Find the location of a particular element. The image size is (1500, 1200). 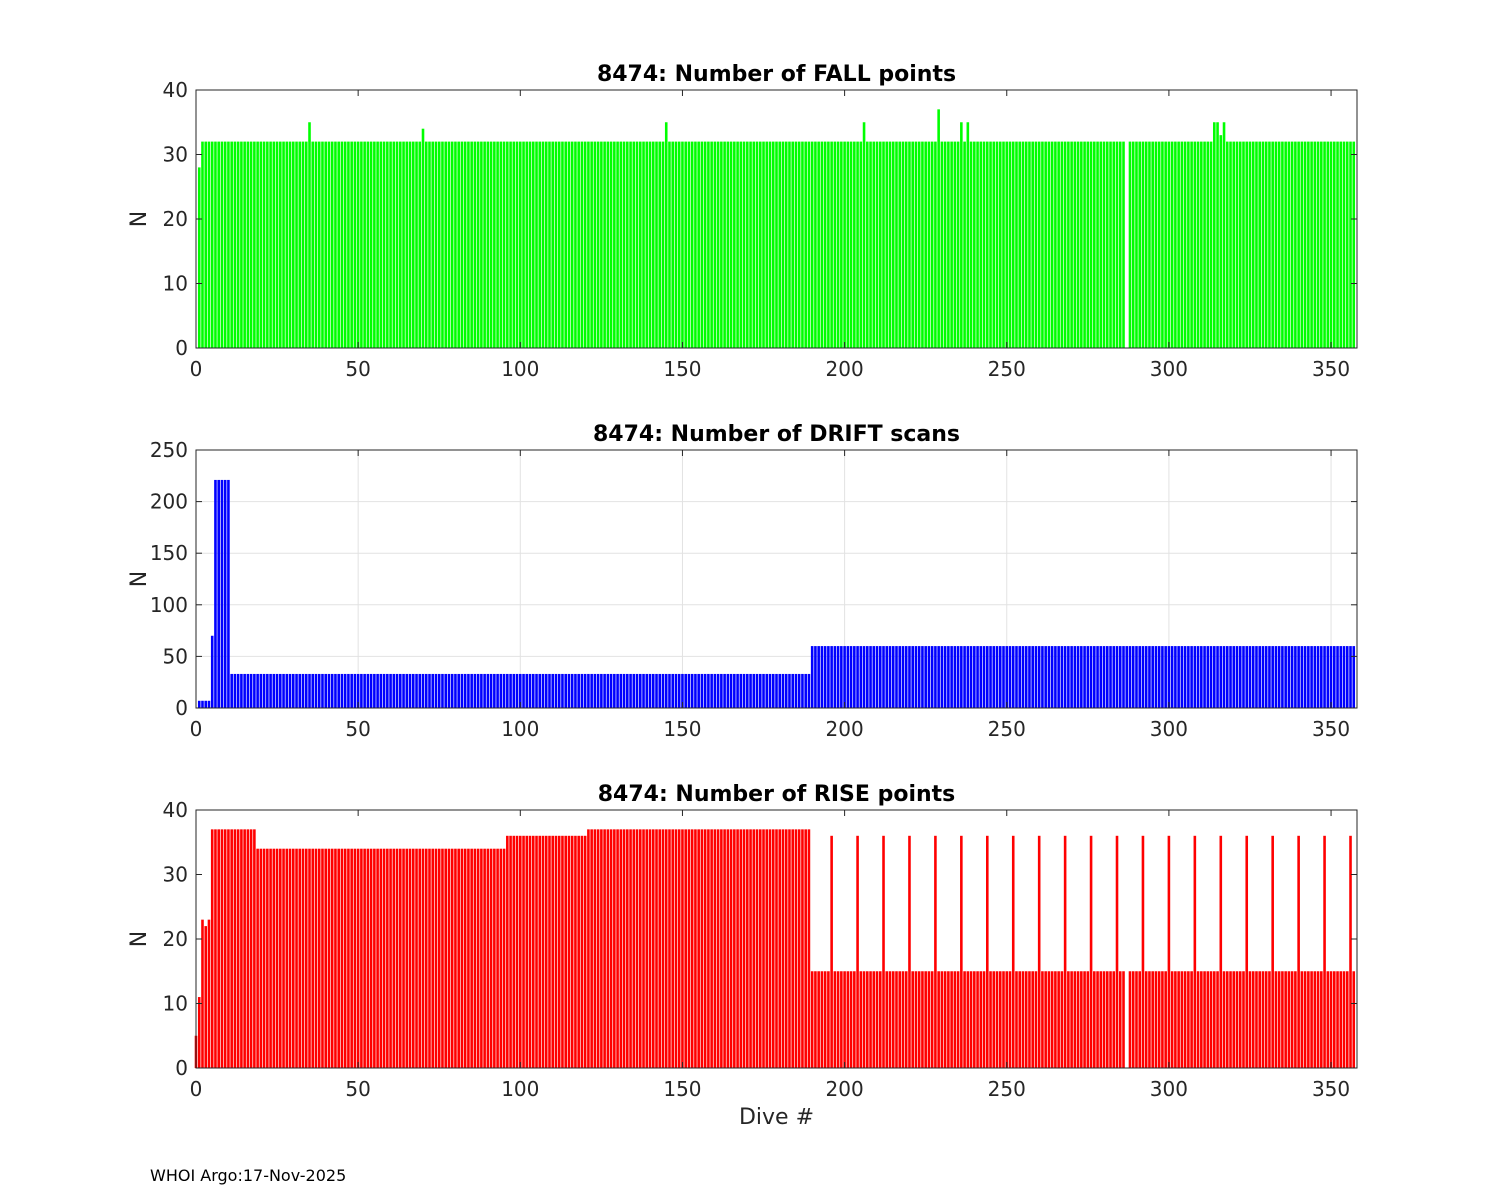

x-tick-label: 0 is located at coordinates (196, 369).